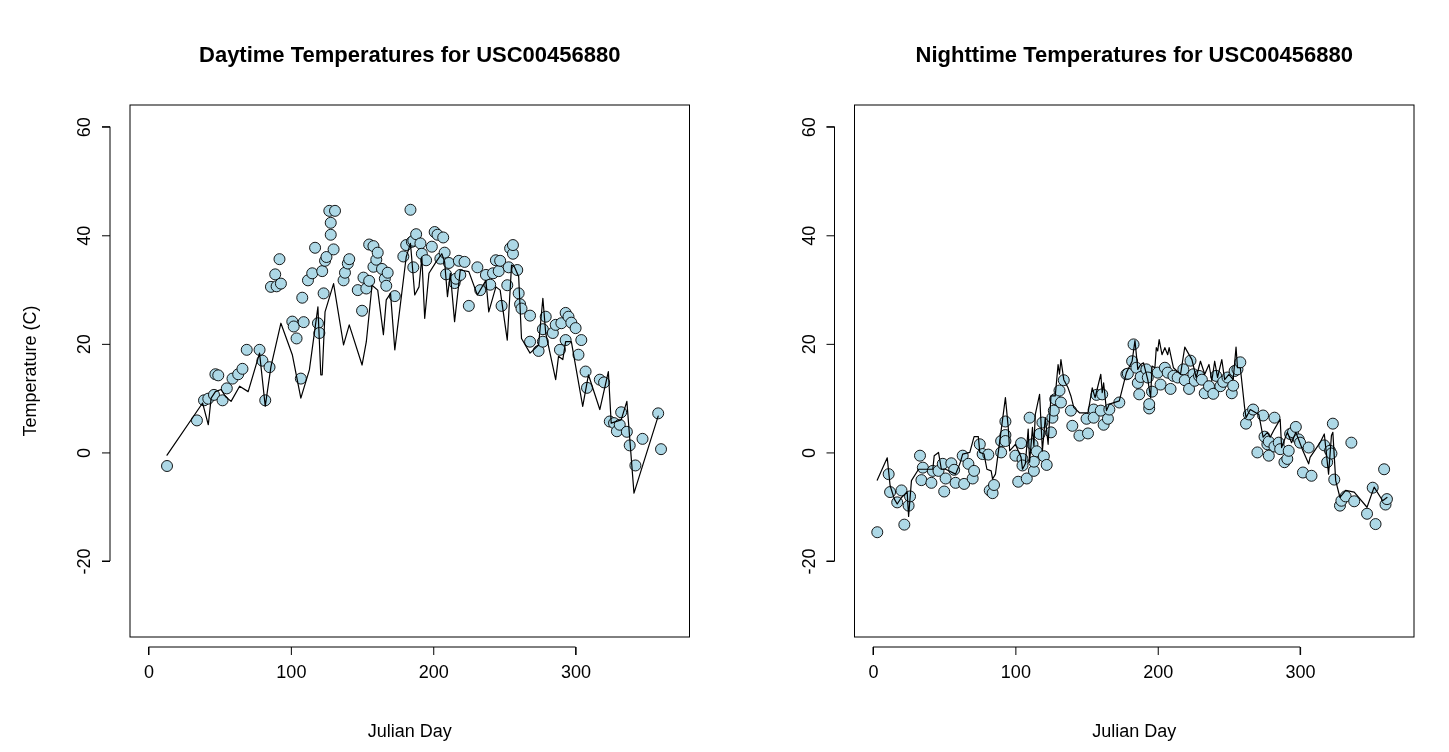  Describe the element at coordinates (410, 54) in the screenshot. I see `chart-title: Daytime Temperatures for USC00456880` at that location.